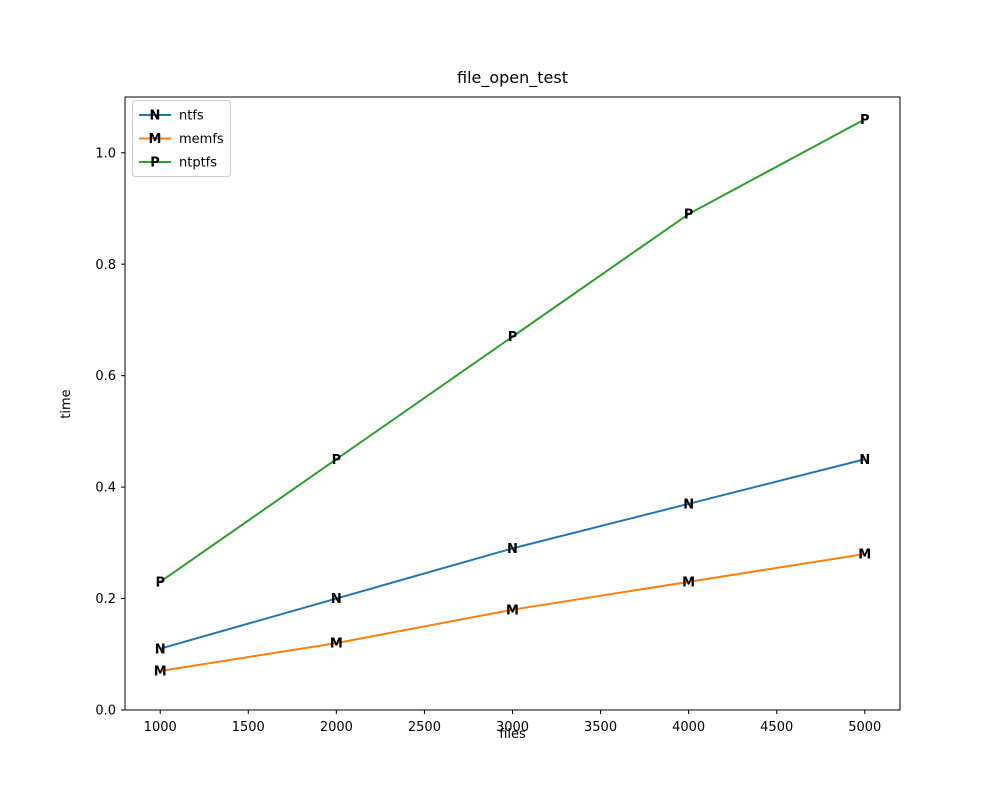  Describe the element at coordinates (512, 734) in the screenshot. I see `x-axis-label: files` at that location.